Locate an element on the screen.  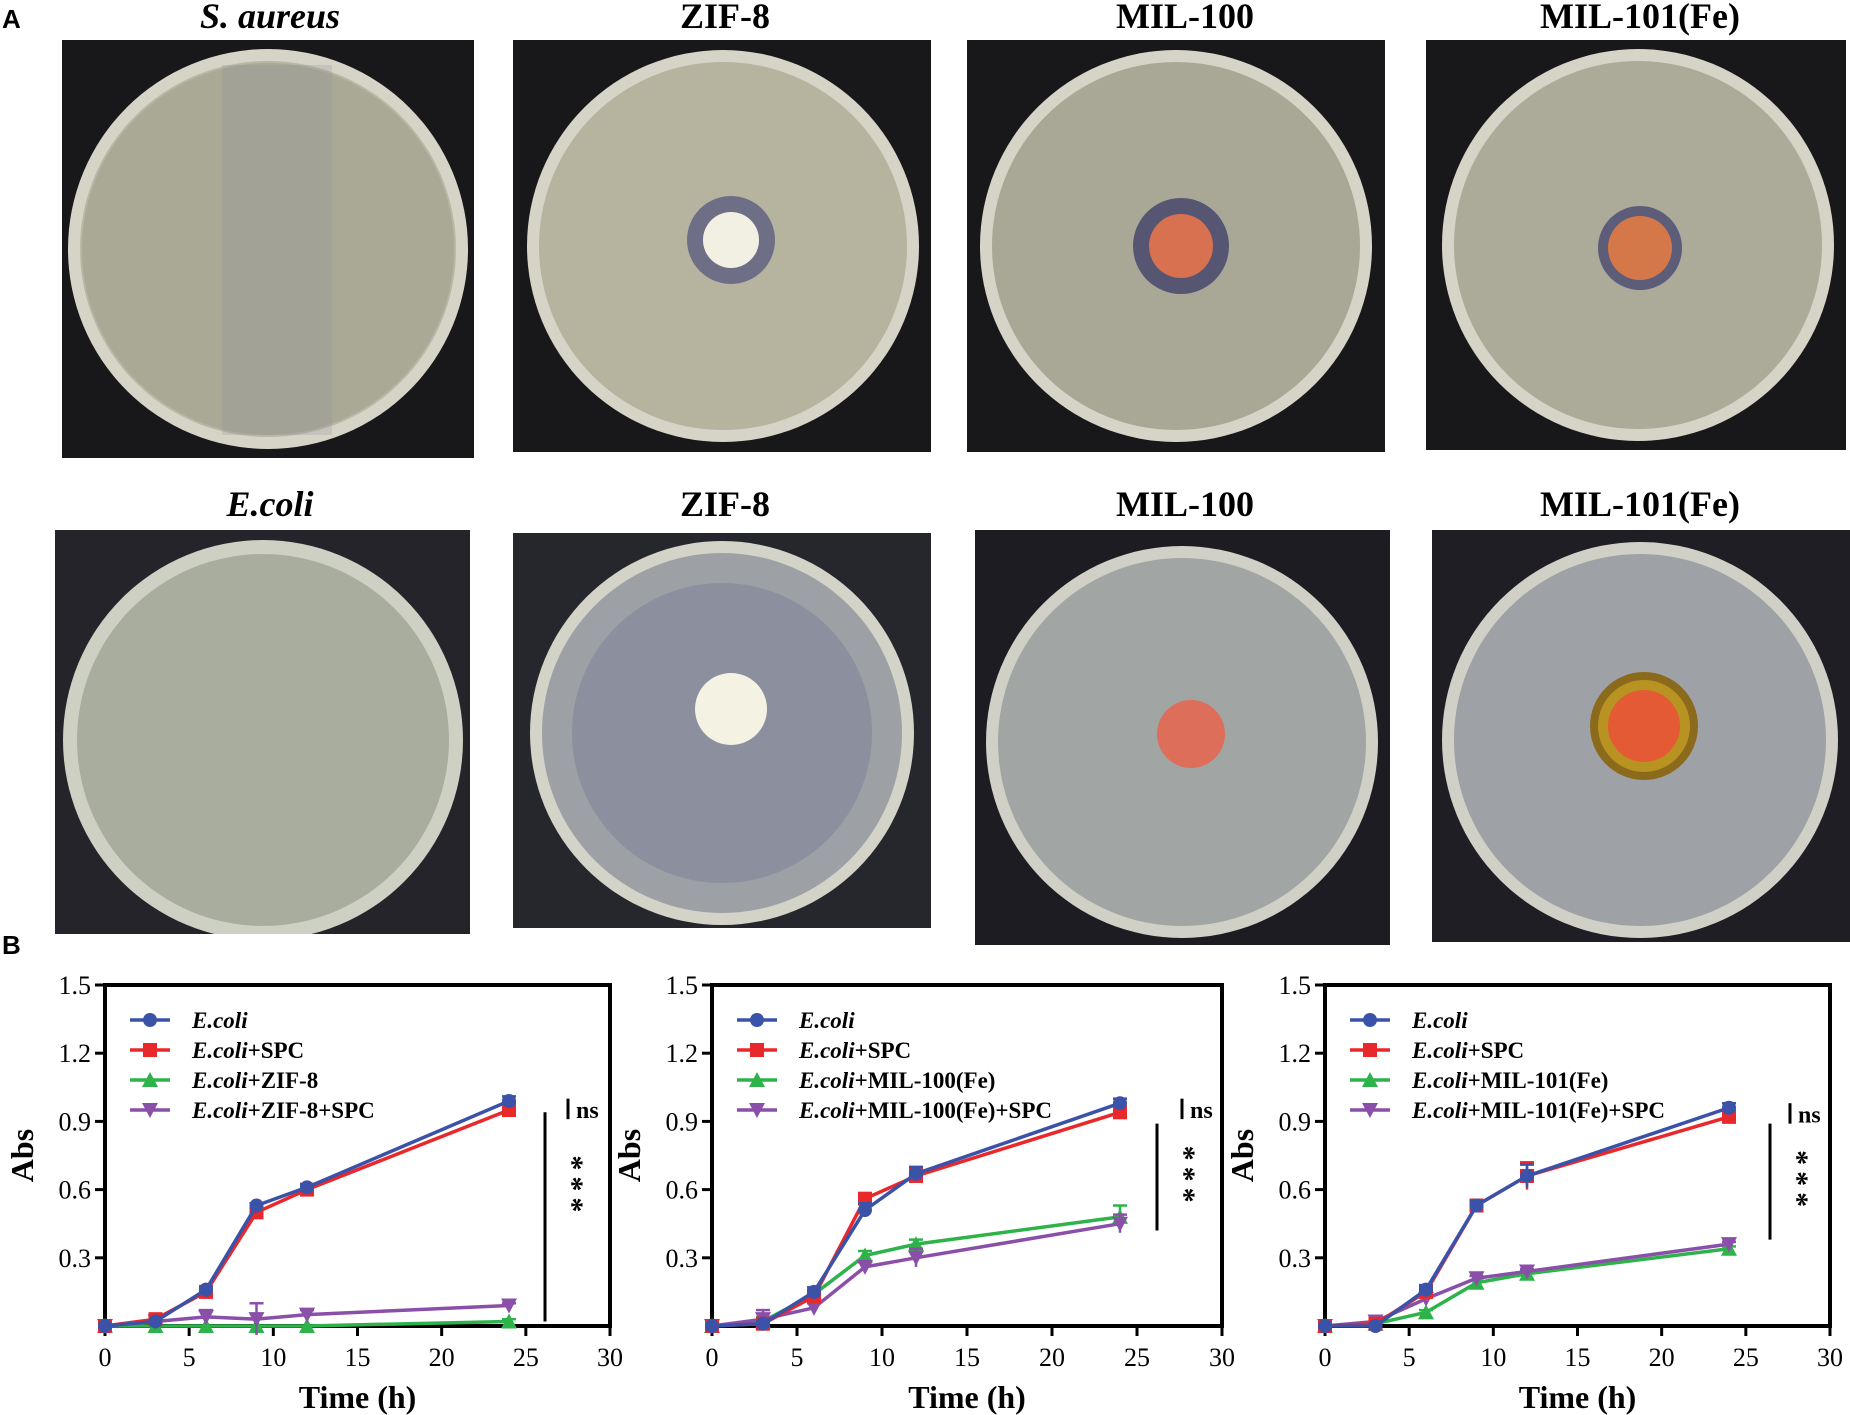
plot-frame is located at coordinates (357, 1155).